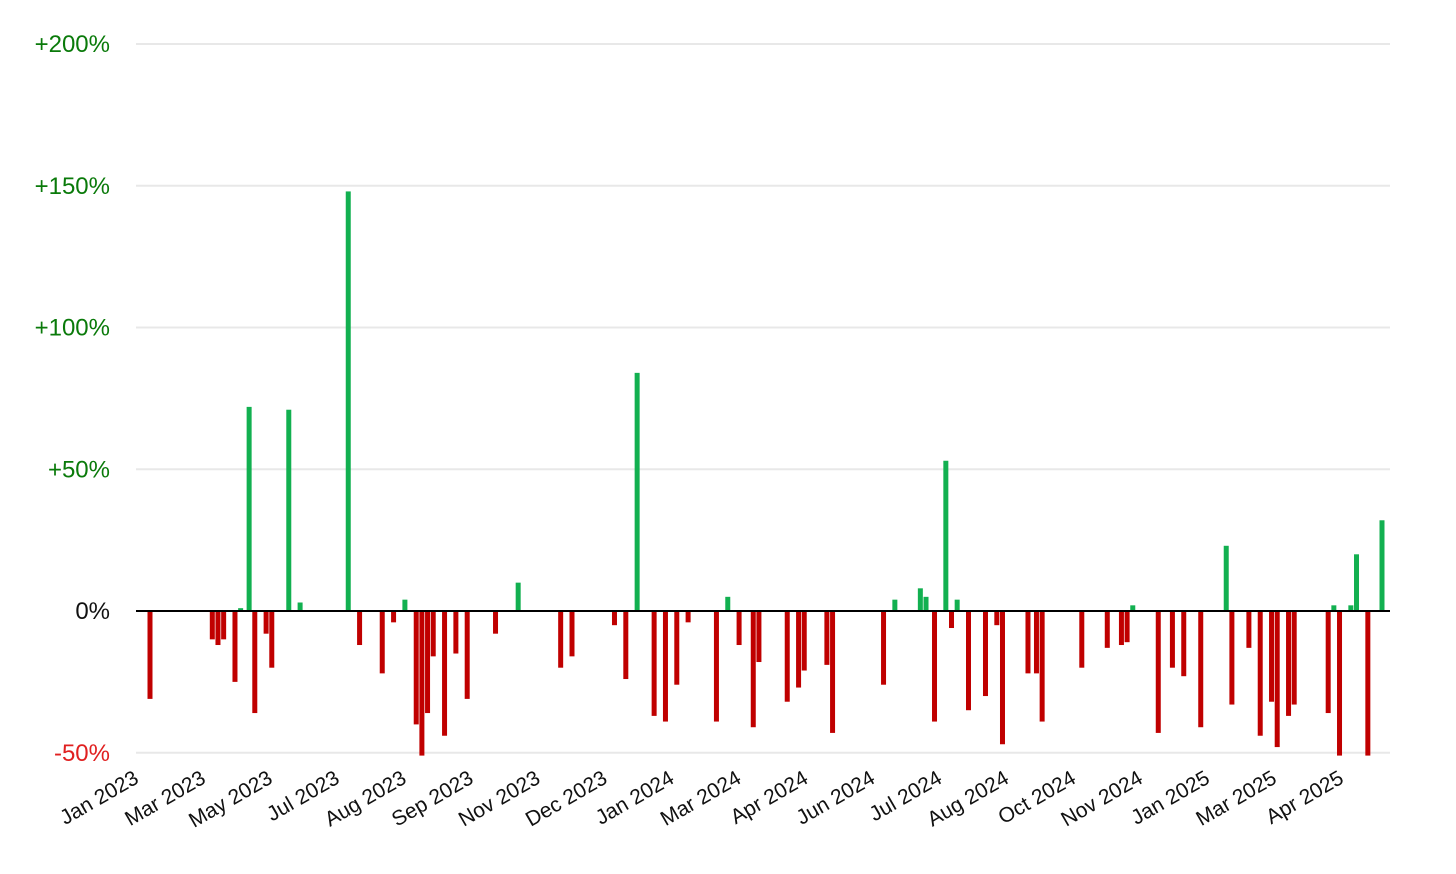  I want to click on y-tick-label: +150%, so click(72, 186).